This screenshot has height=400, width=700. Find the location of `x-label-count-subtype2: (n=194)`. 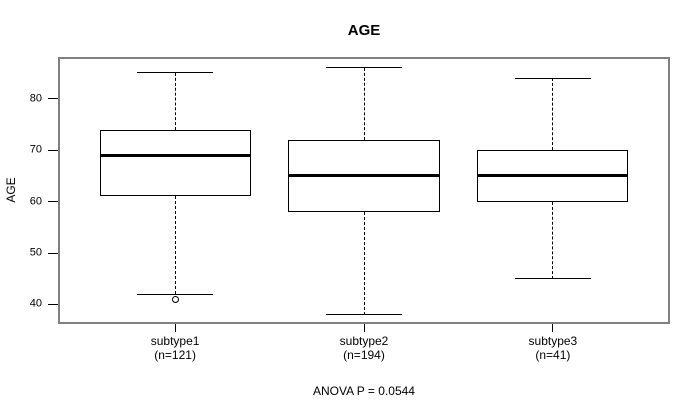

x-label-count-subtype2: (n=194) is located at coordinates (364, 355).